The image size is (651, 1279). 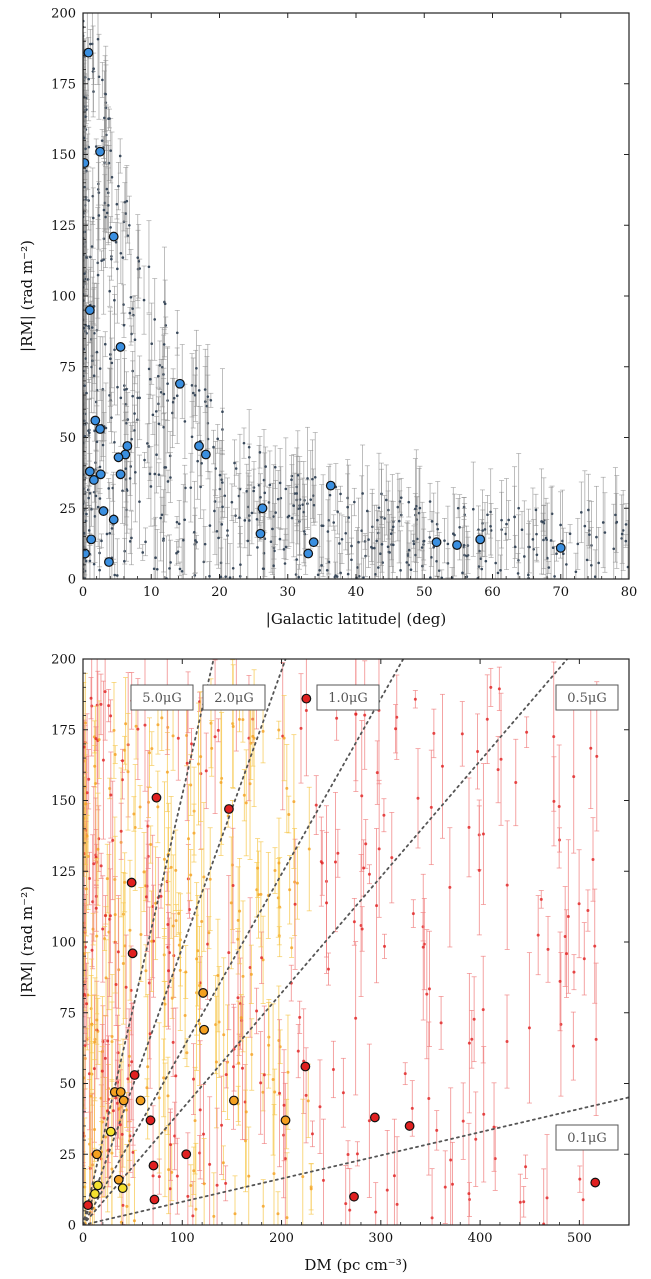 I want to click on y-tick-label: 100, so click(x=63, y=297).